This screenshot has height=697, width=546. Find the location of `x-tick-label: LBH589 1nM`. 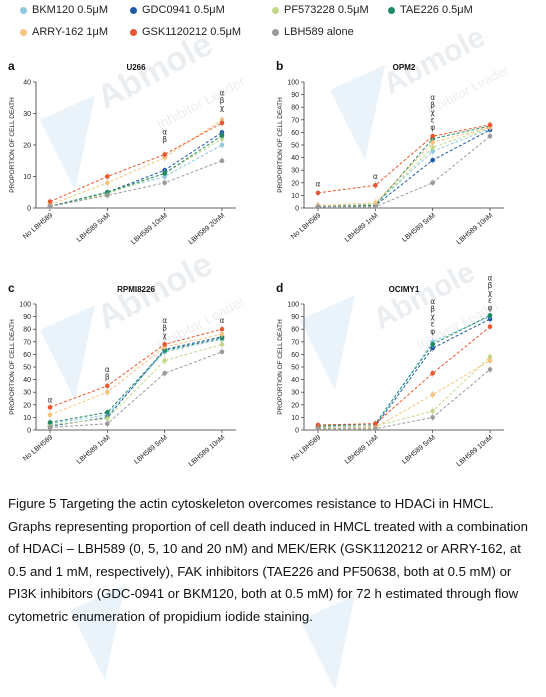

x-tick-label: LBH589 1nM is located at coordinates (362, 450).